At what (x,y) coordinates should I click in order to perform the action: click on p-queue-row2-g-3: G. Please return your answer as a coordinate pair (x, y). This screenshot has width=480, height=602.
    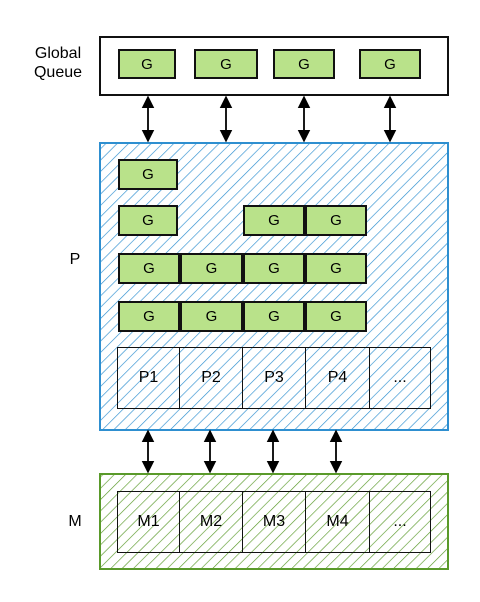
    Looking at the image, I should click on (274, 220).